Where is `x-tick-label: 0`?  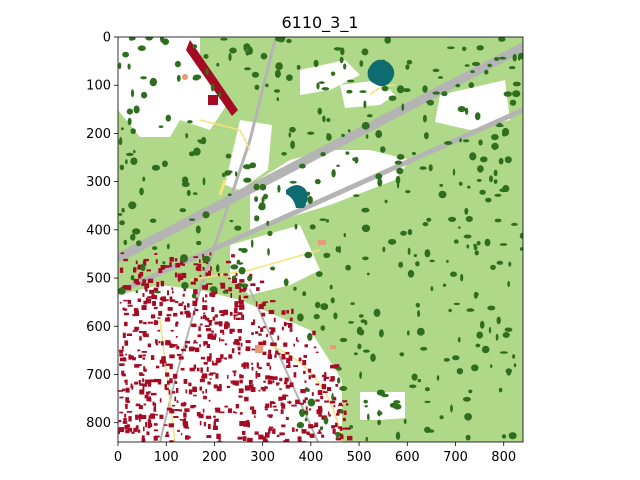
x-tick-label: 0 is located at coordinates (118, 457).